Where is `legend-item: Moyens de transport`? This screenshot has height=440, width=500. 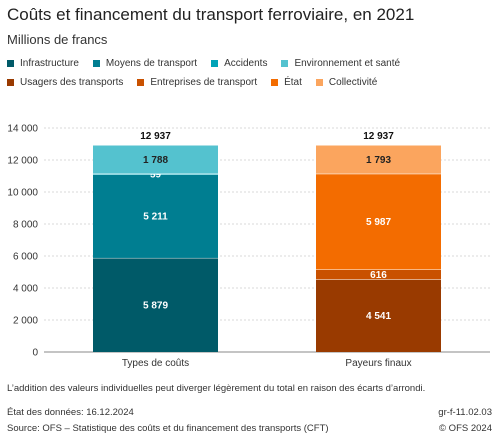 legend-item: Moyens de transport is located at coordinates (145, 63).